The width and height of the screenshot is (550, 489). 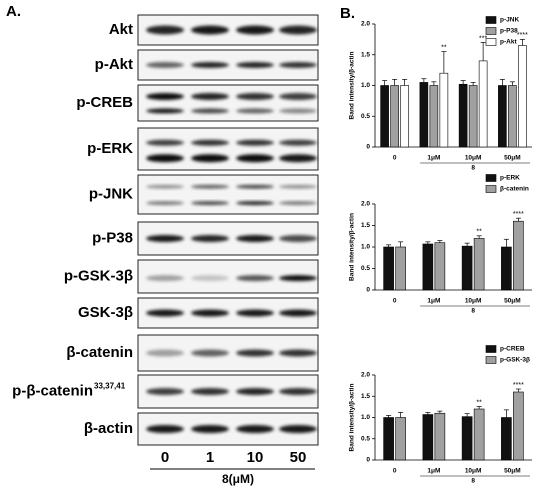 I want to click on panel-label: A., so click(x=13, y=11).